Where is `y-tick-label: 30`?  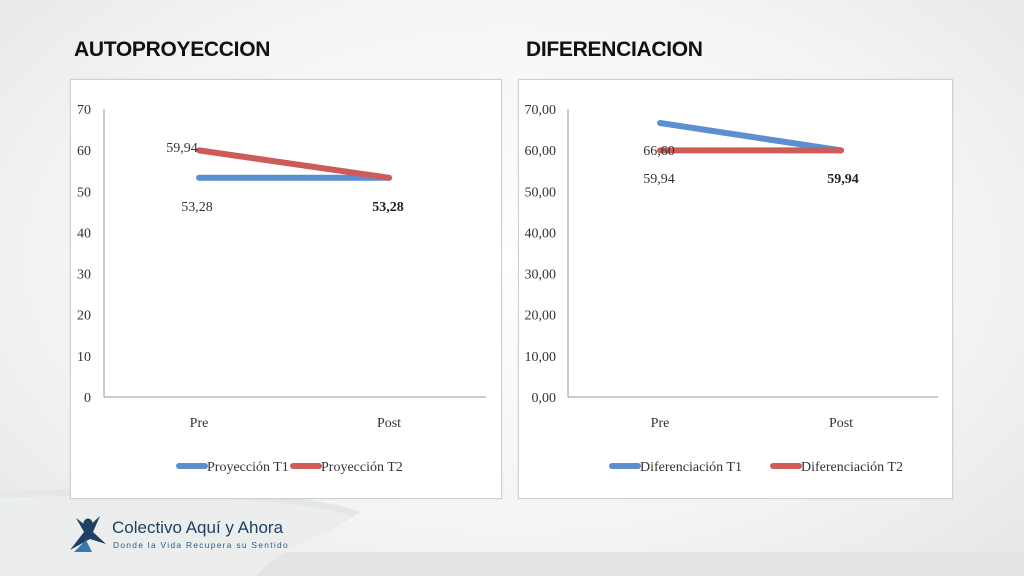
y-tick-label: 30 is located at coordinates (84, 275).